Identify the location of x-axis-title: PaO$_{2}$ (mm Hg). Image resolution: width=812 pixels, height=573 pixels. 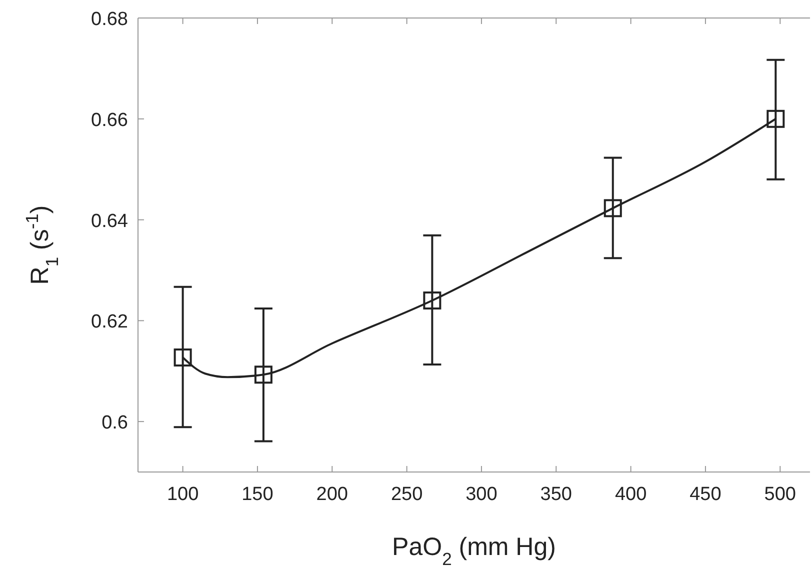
(474, 551).